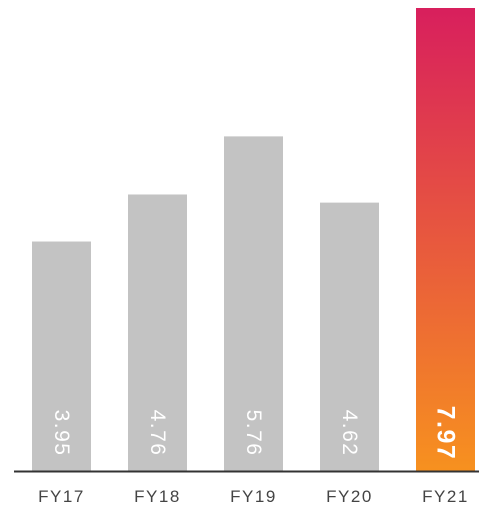  What do you see at coordinates (157, 333) in the screenshot?
I see `bar-fy18` at bounding box center [157, 333].